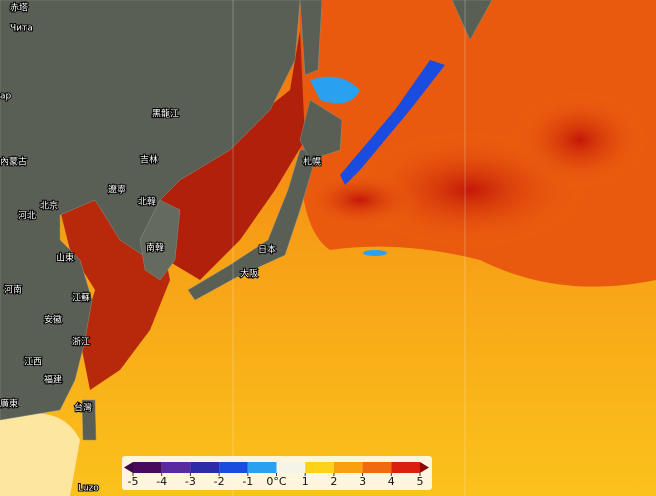 The image size is (656, 496). What do you see at coordinates (149, 160) in the screenshot?
I see `place-label: 吉林` at bounding box center [149, 160].